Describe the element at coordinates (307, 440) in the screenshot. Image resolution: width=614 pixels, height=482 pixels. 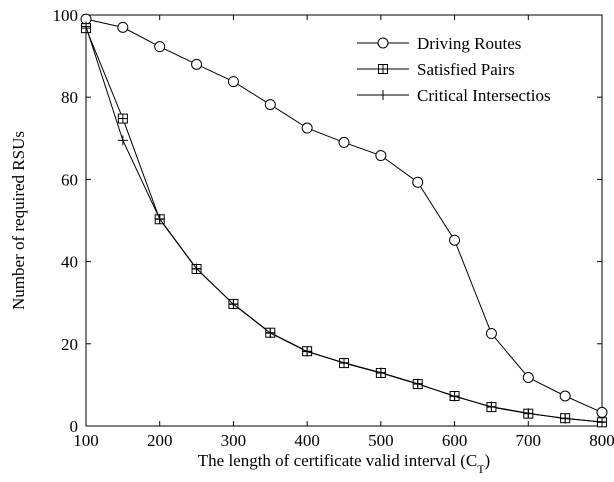
I see `x-tick-label: 400` at that location.